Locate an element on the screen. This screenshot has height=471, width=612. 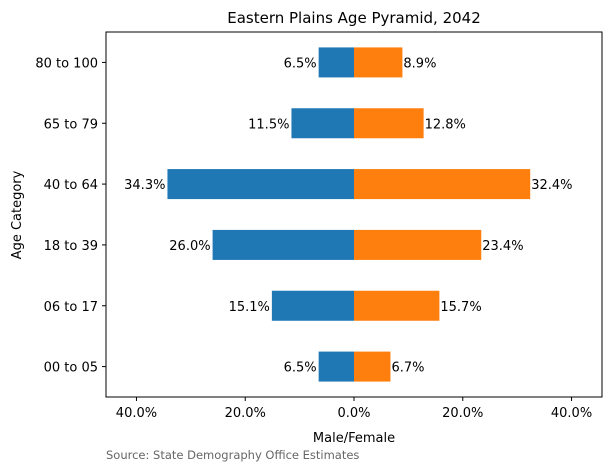
y-tick-label: 65 to 79 is located at coordinates (71, 124).